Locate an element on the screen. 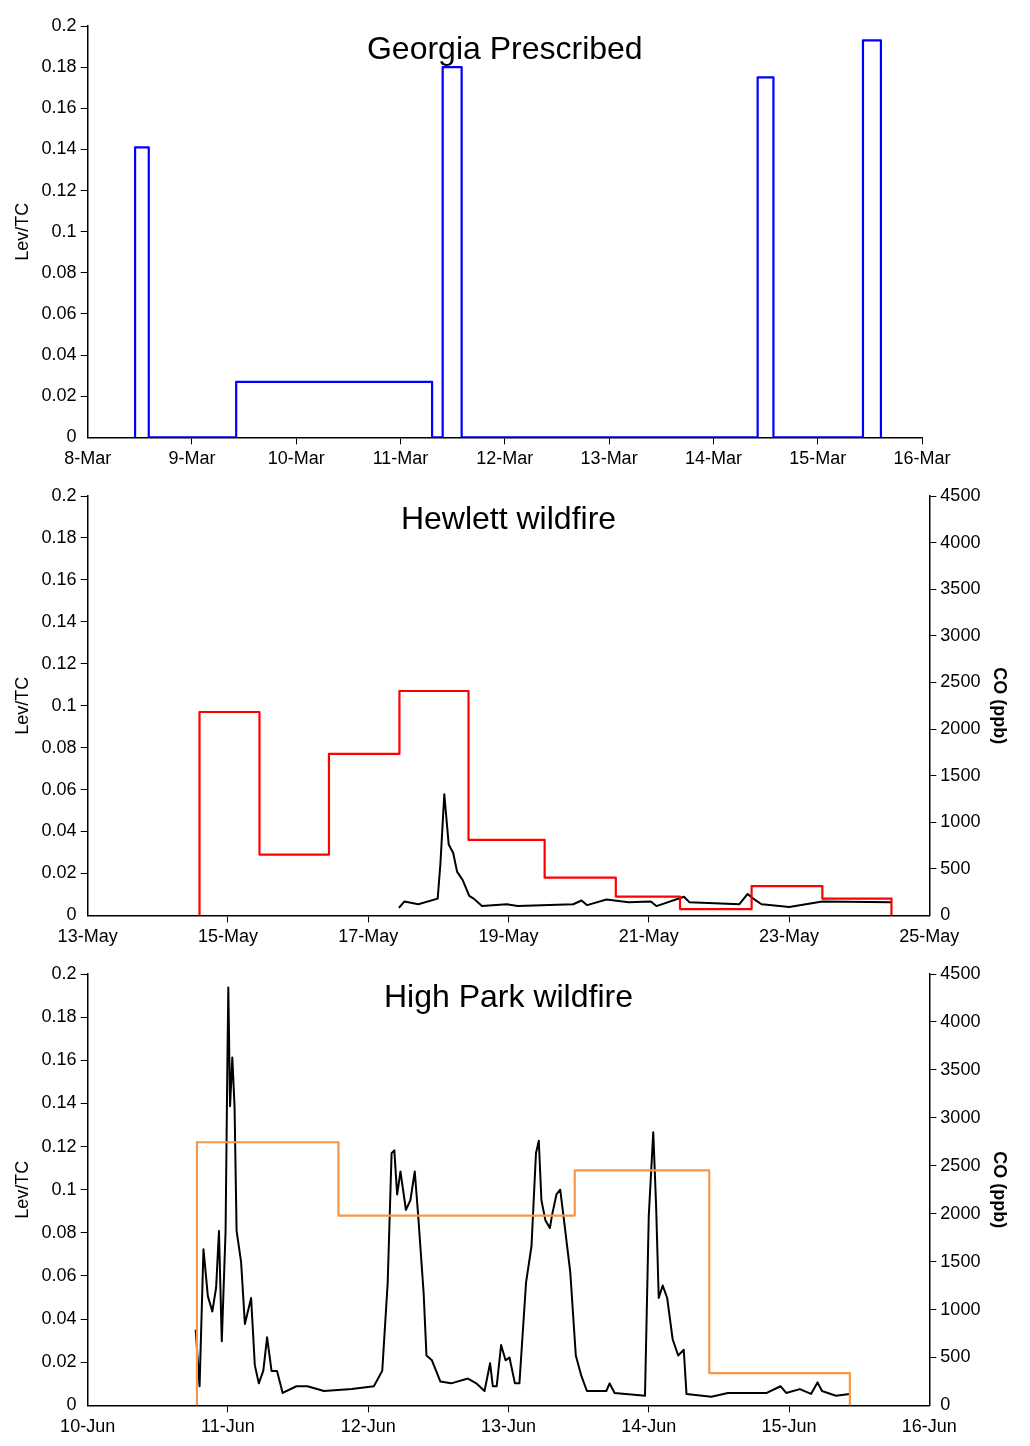  x-tick-label: 13-Mar is located at coordinates (609, 458).